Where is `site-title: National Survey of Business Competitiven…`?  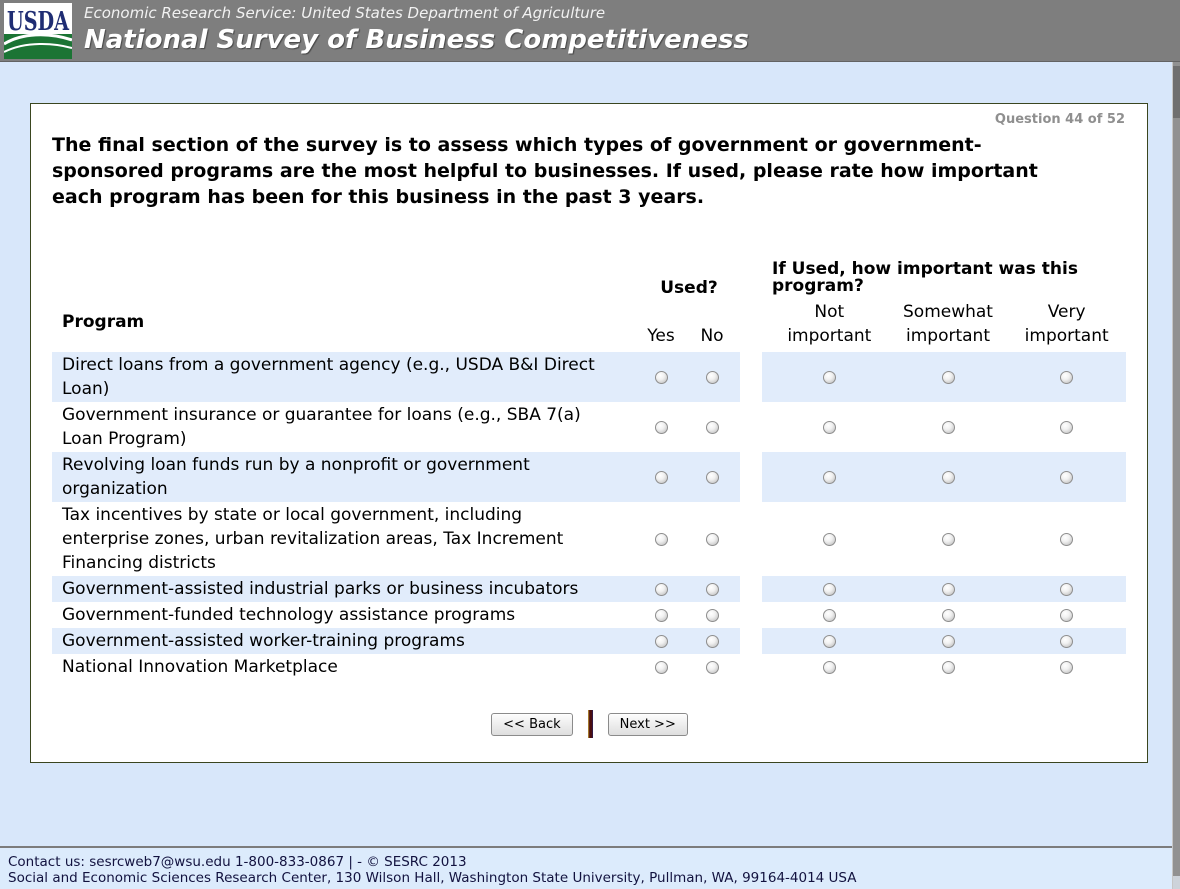
site-title: National Survey of Business Competitiven… is located at coordinates (416, 40).